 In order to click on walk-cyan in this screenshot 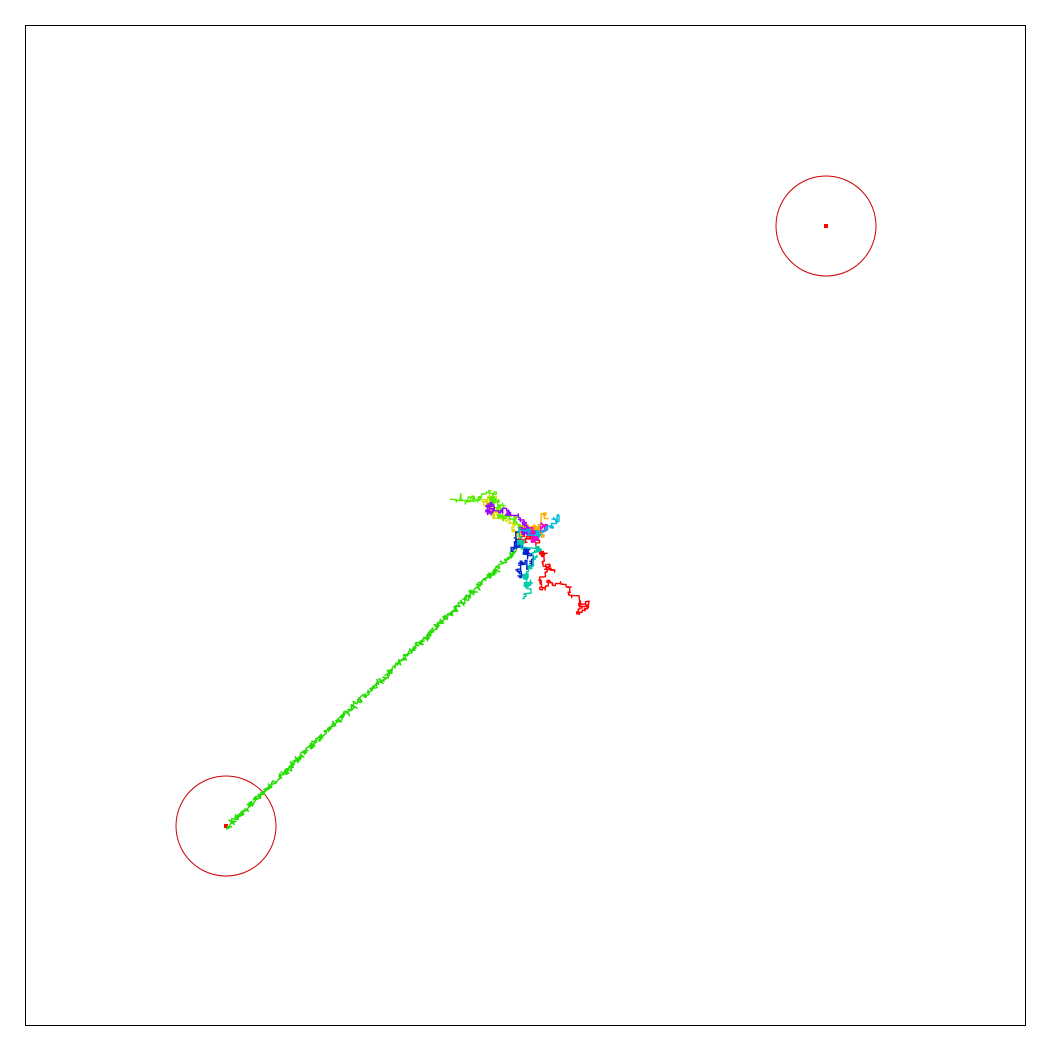, I will do `click(539, 526)`.